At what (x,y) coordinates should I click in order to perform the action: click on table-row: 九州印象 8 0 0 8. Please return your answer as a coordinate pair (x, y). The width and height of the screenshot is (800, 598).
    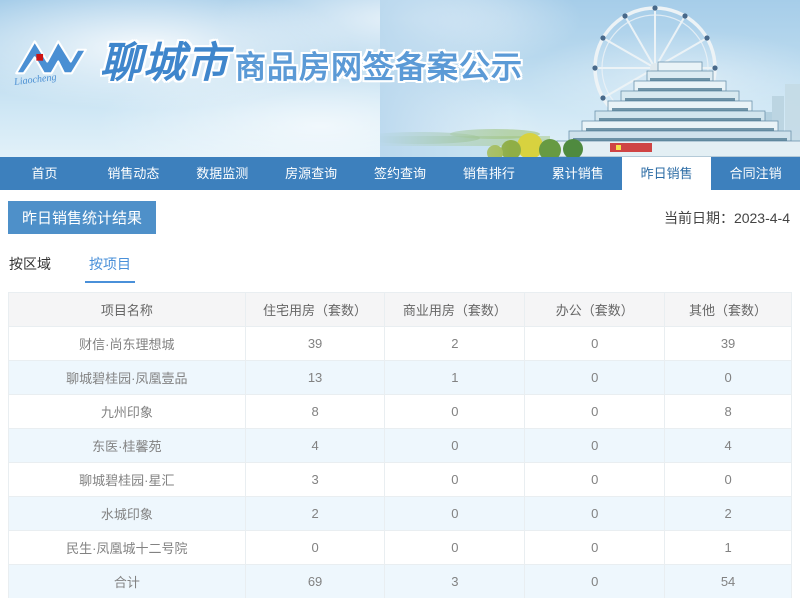
    Looking at the image, I should click on (400, 411).